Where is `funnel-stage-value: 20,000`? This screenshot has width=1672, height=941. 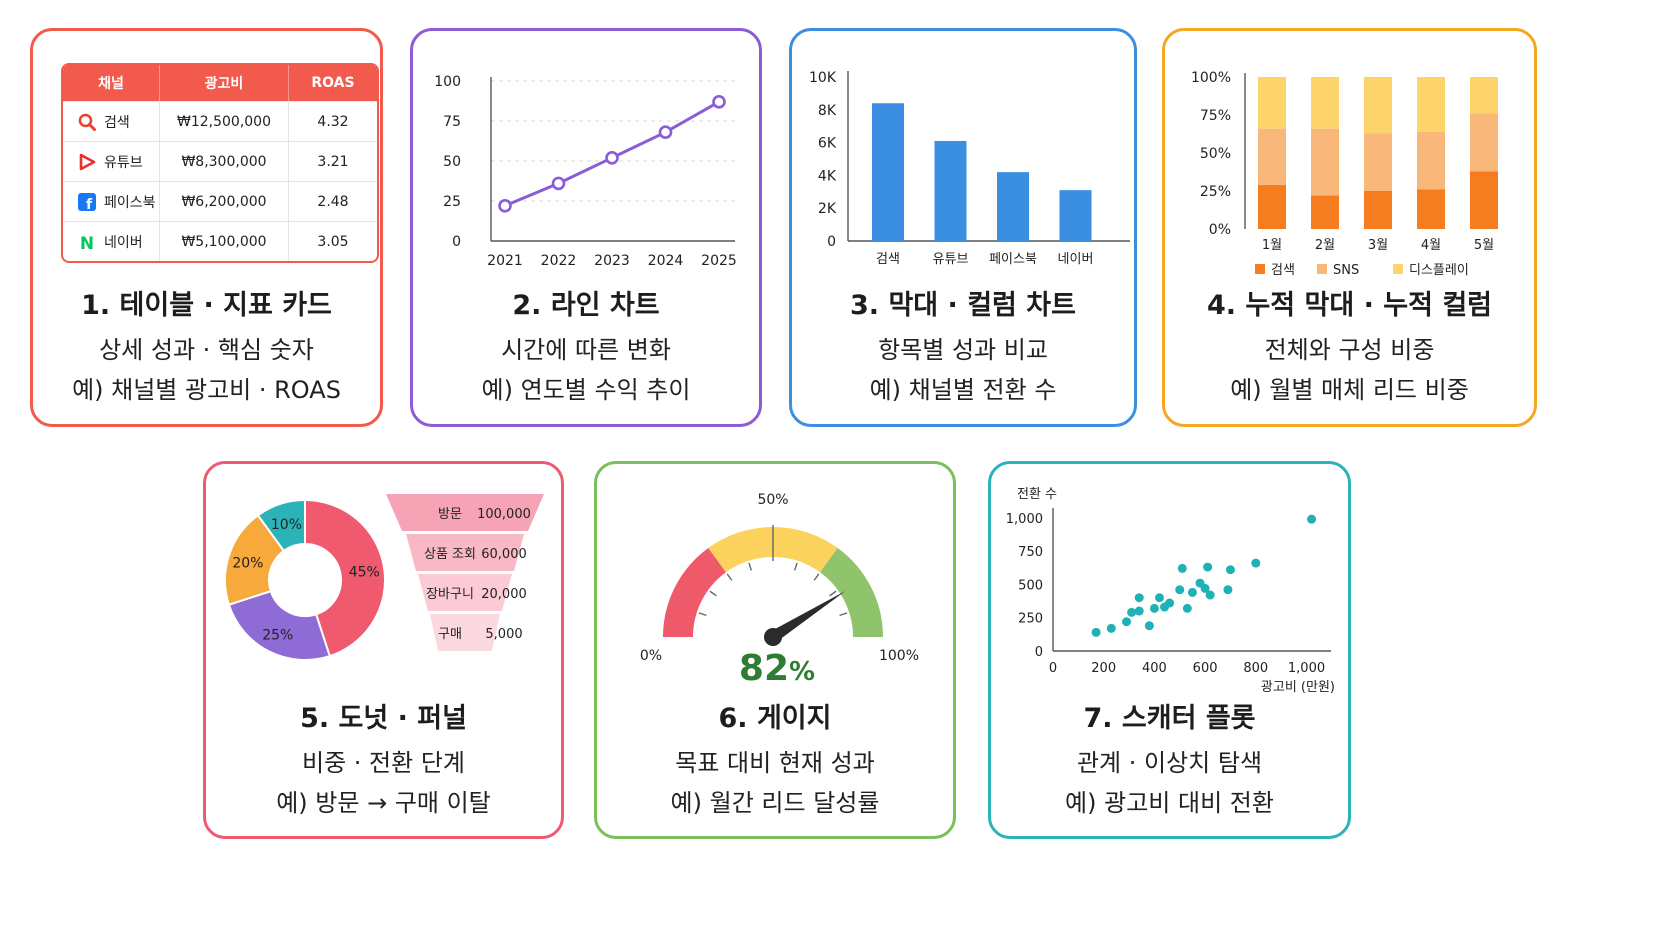 funnel-stage-value: 20,000 is located at coordinates (504, 594).